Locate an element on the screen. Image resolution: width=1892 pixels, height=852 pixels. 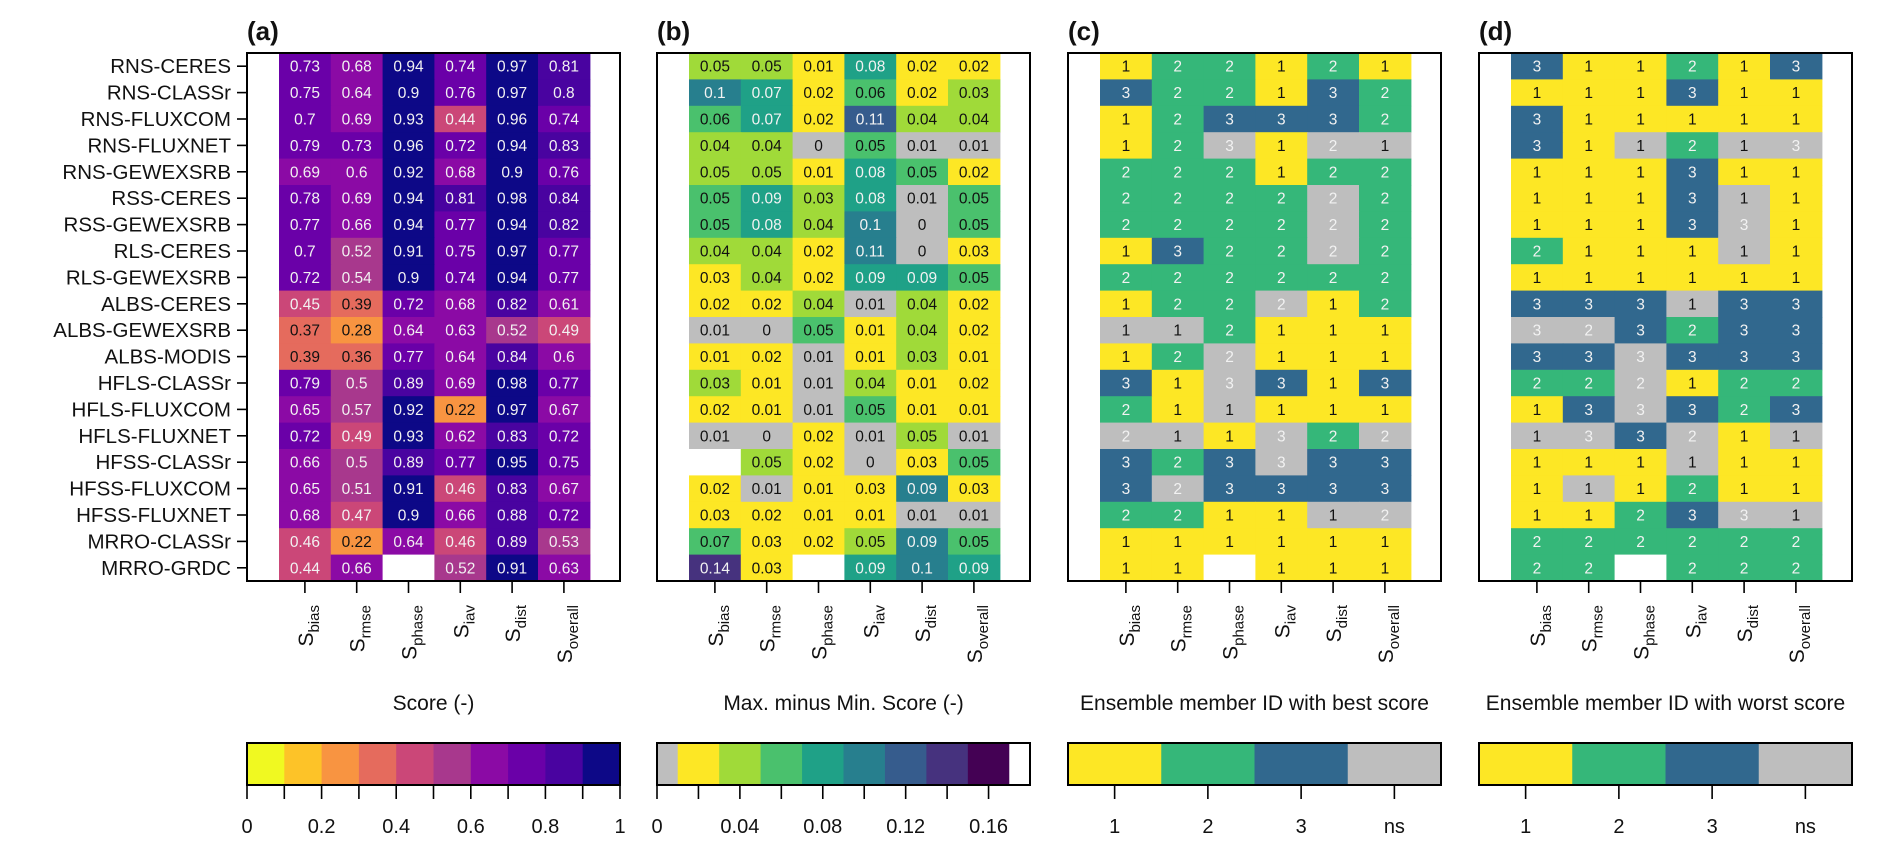
cell-value-label: 0.74 is located at coordinates (460, 278).